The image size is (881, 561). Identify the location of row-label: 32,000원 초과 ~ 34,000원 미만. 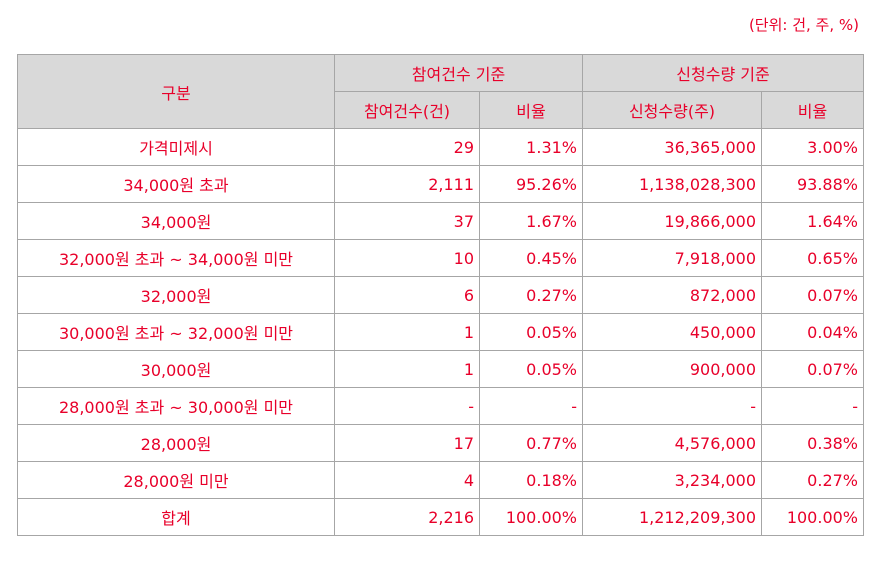
(176, 258).